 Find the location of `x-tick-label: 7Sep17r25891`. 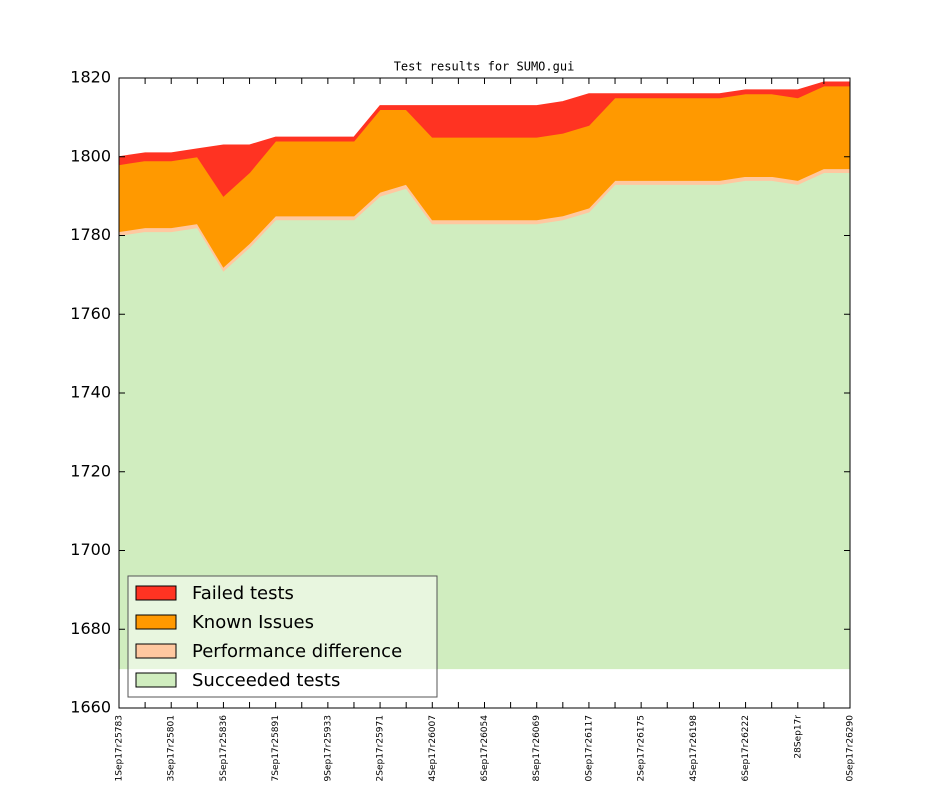

x-tick-label: 7Sep17r25891 is located at coordinates (276, 748).